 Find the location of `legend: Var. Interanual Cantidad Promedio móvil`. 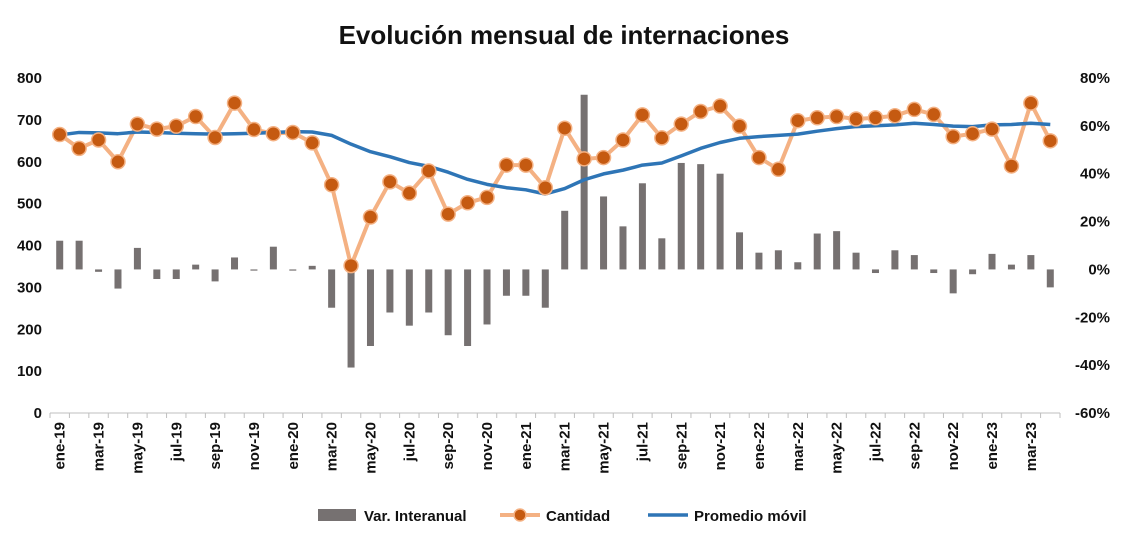

legend: Var. Interanual Cantidad Promedio móvil is located at coordinates (562, 516).